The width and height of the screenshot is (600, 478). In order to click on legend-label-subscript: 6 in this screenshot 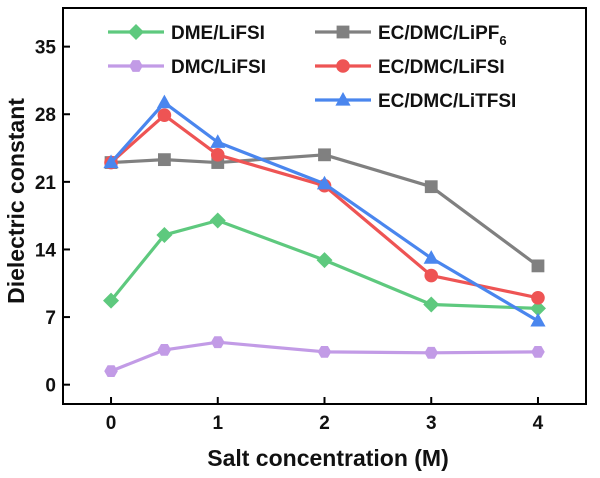, I will do `click(502, 40)`.